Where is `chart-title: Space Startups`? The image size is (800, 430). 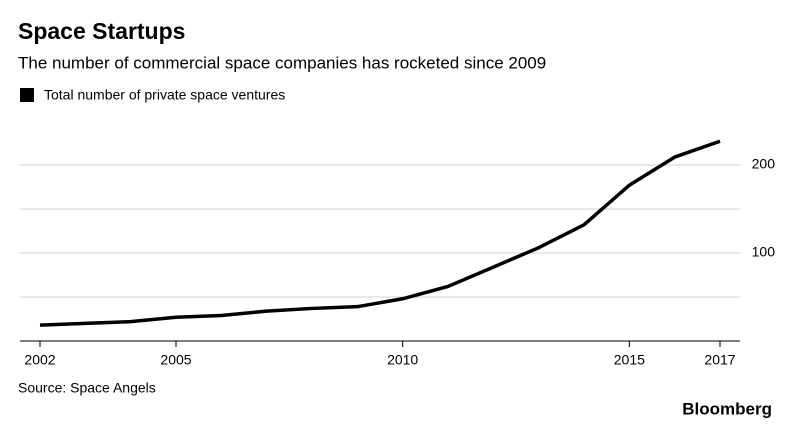 chart-title: Space Startups is located at coordinates (101, 31).